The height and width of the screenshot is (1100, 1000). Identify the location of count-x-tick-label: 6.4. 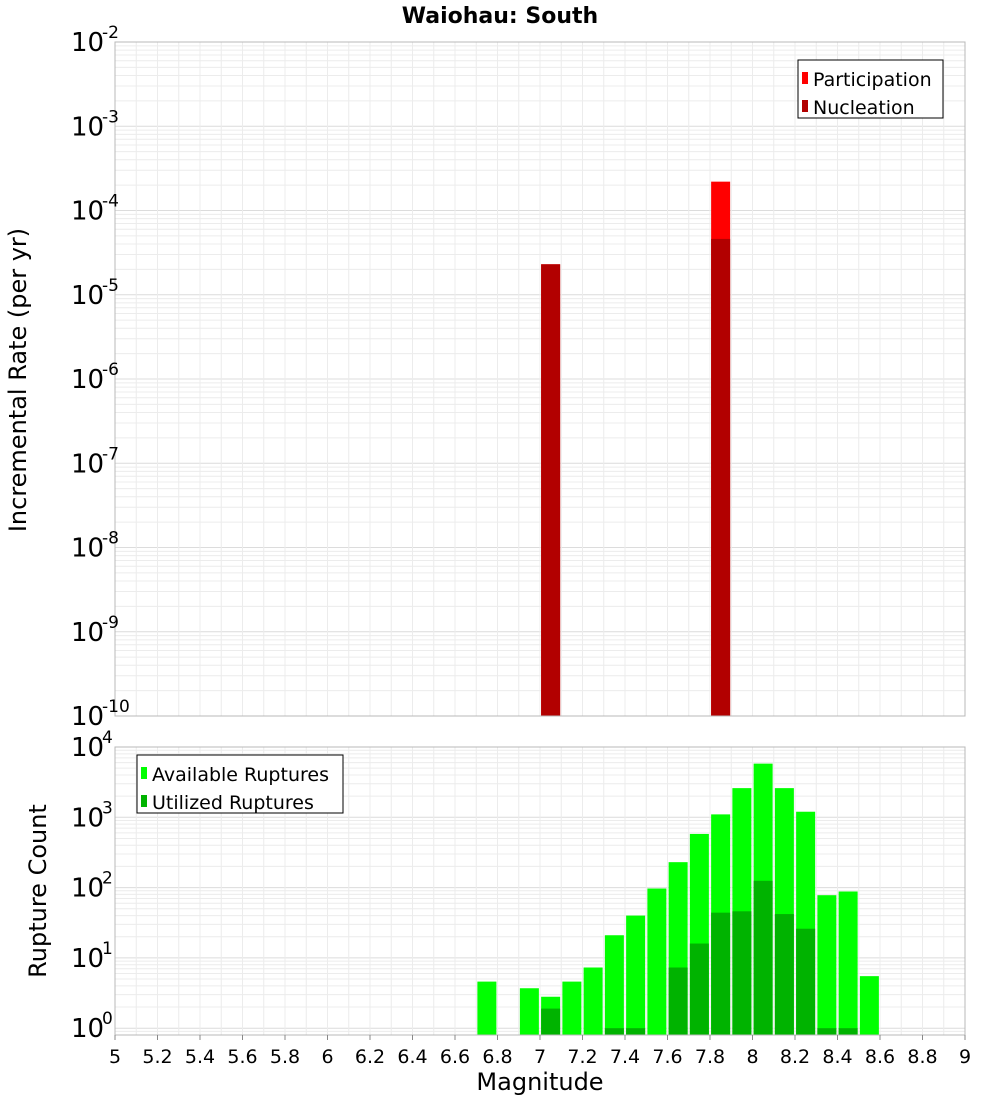
(412, 1057).